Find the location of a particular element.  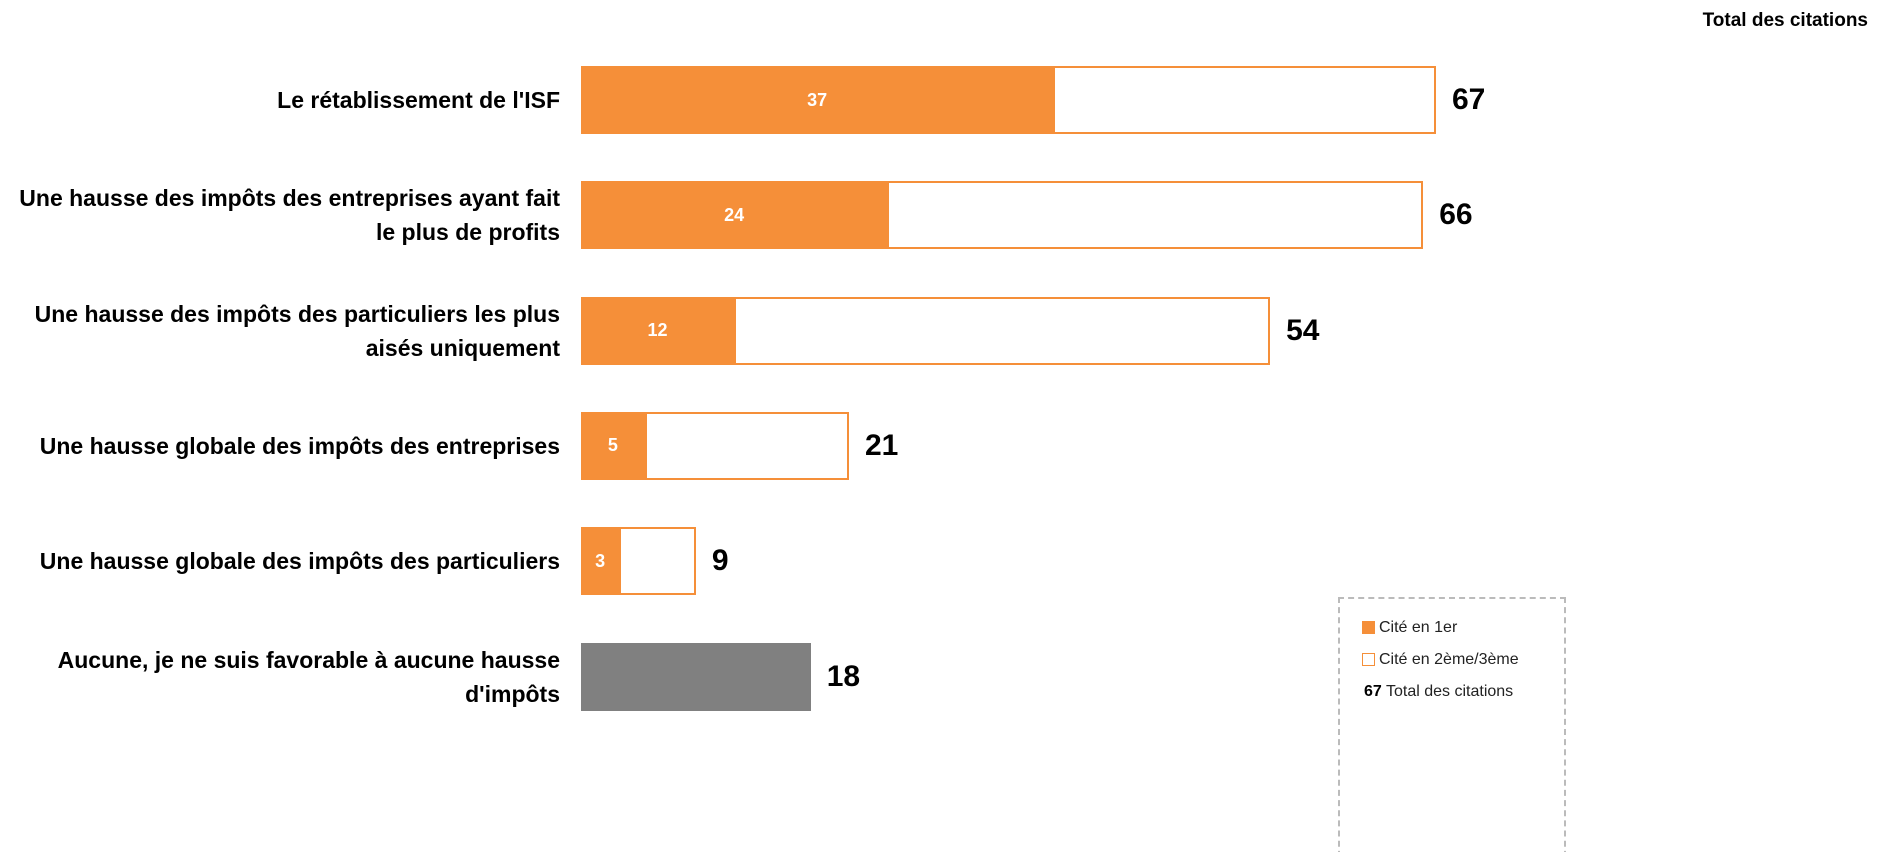

value-label: 3 is located at coordinates (600, 560).